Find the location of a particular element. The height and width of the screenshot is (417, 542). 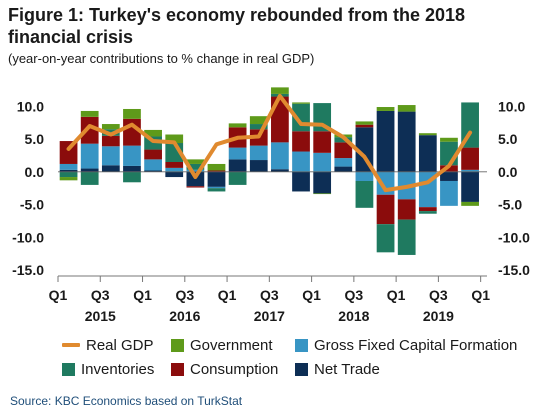

bar-consumption-2019Q2 is located at coordinates (427, 209).